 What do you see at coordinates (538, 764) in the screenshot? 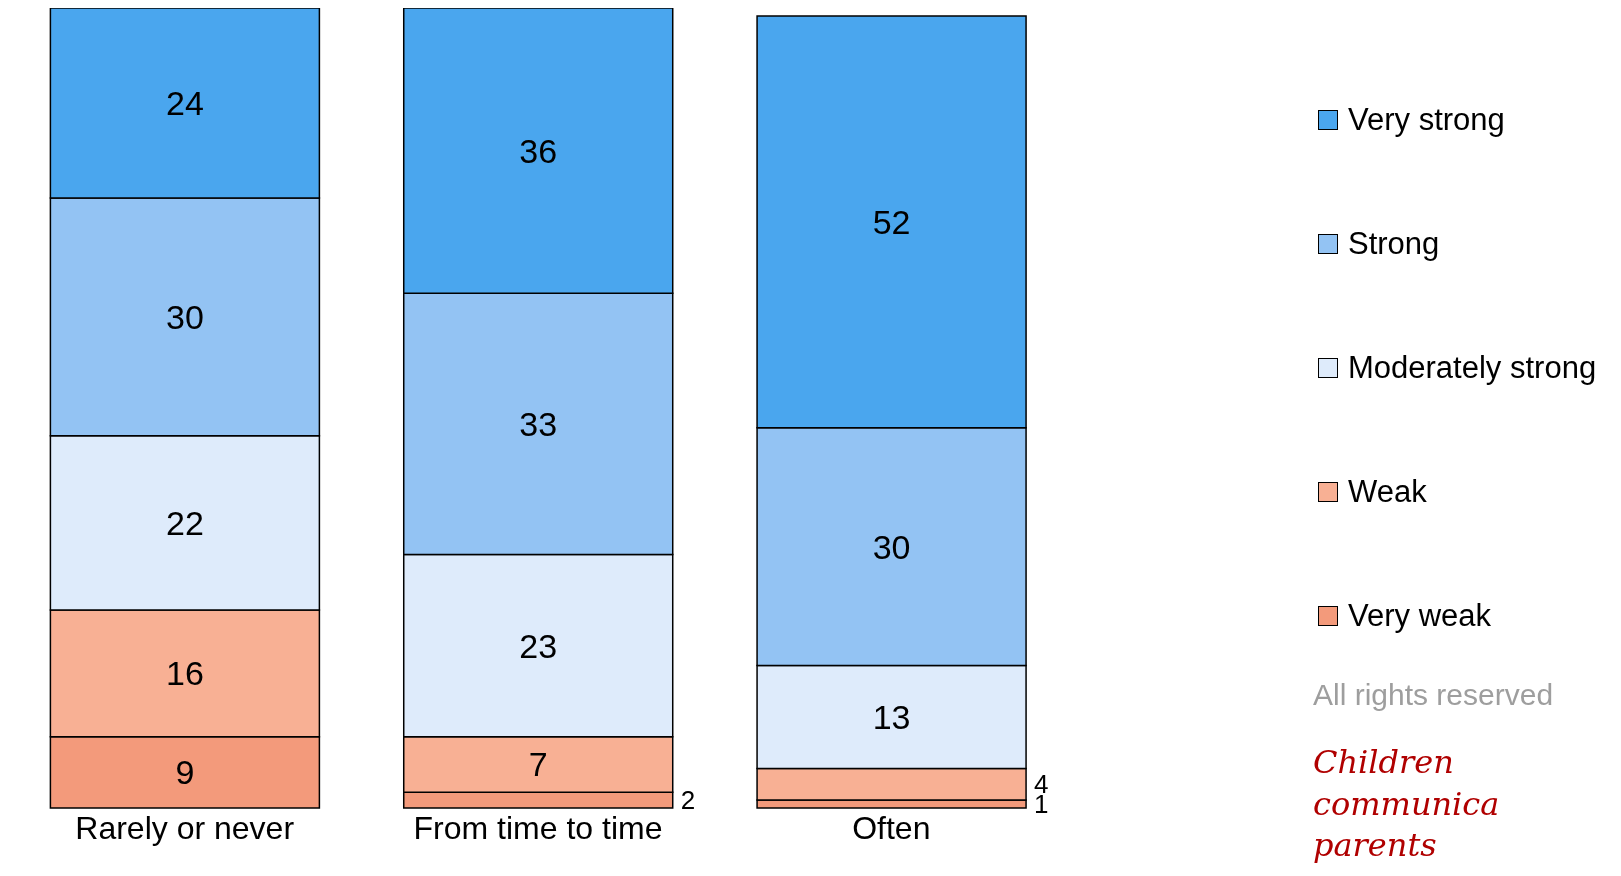
I see `data-label: 7` at bounding box center [538, 764].